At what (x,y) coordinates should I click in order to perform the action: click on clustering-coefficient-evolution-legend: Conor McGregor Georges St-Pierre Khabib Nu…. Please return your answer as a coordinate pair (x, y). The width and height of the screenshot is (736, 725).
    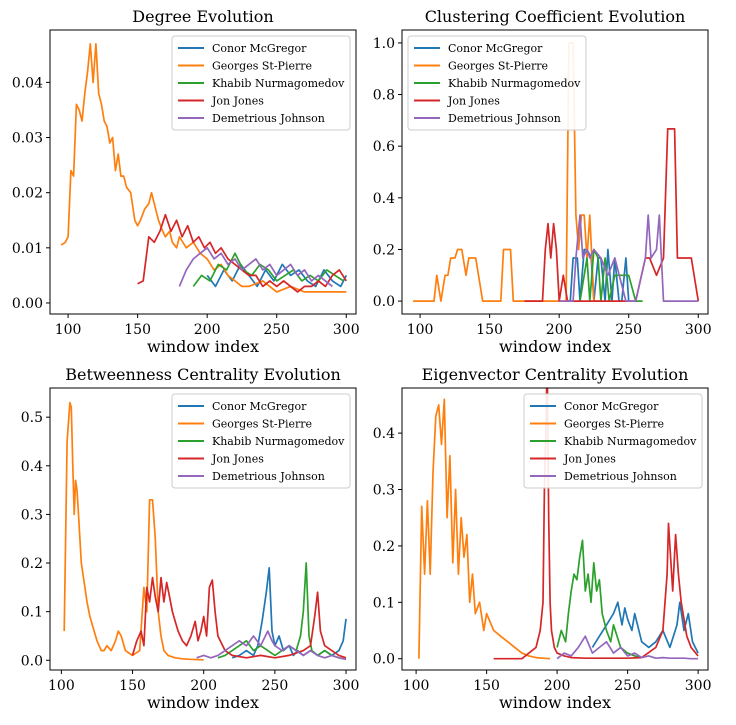
    Looking at the image, I should click on (497, 83).